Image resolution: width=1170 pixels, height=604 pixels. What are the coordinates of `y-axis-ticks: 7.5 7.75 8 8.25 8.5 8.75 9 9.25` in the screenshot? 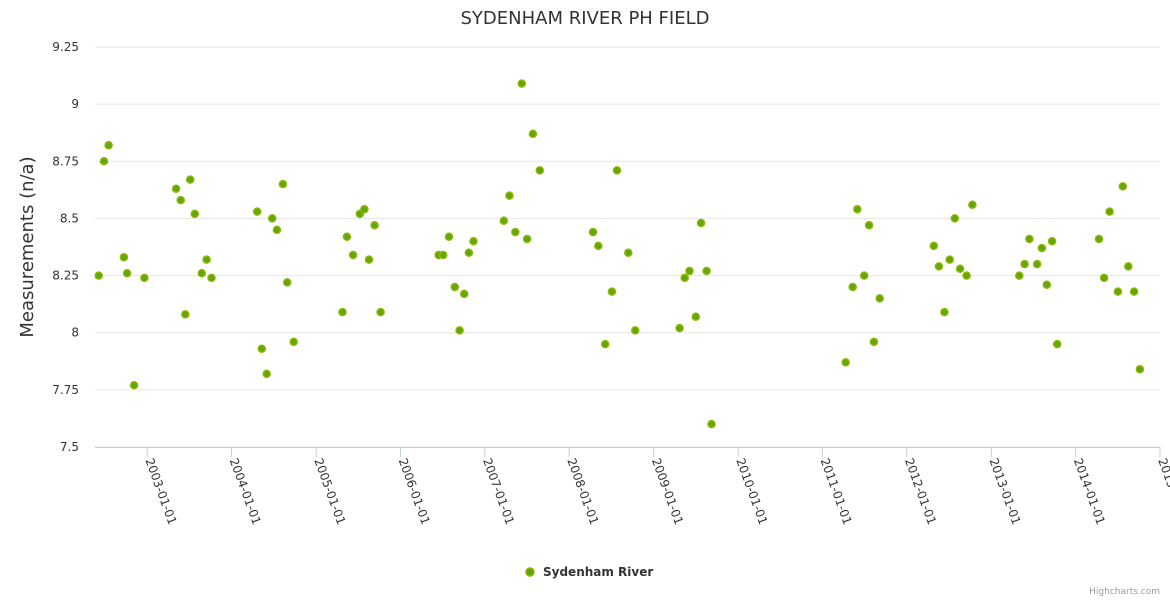 It's located at (65, 247).